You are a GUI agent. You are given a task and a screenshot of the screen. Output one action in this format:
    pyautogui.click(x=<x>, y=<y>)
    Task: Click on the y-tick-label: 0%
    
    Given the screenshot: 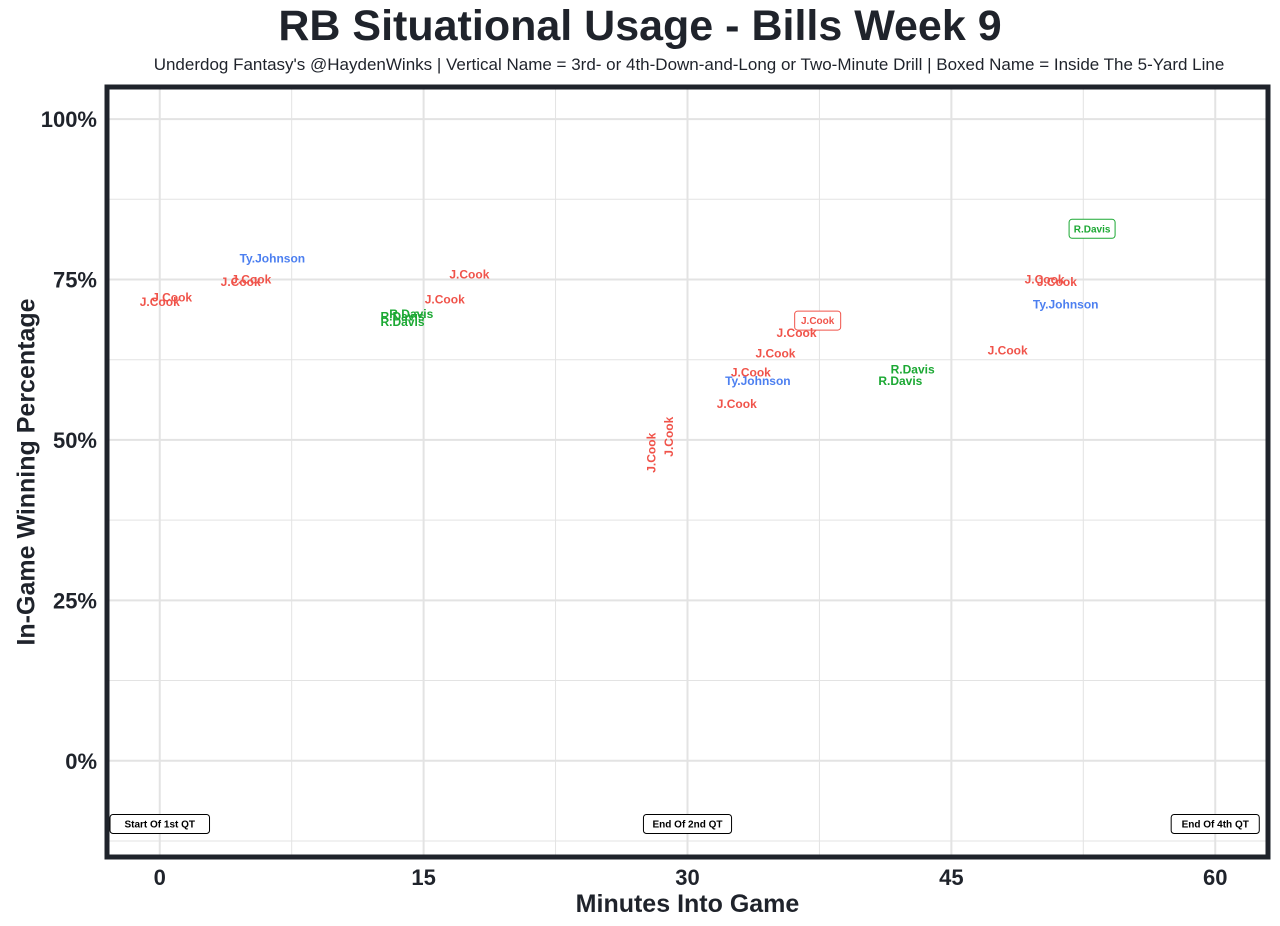 What is the action you would take?
    pyautogui.click(x=81, y=761)
    